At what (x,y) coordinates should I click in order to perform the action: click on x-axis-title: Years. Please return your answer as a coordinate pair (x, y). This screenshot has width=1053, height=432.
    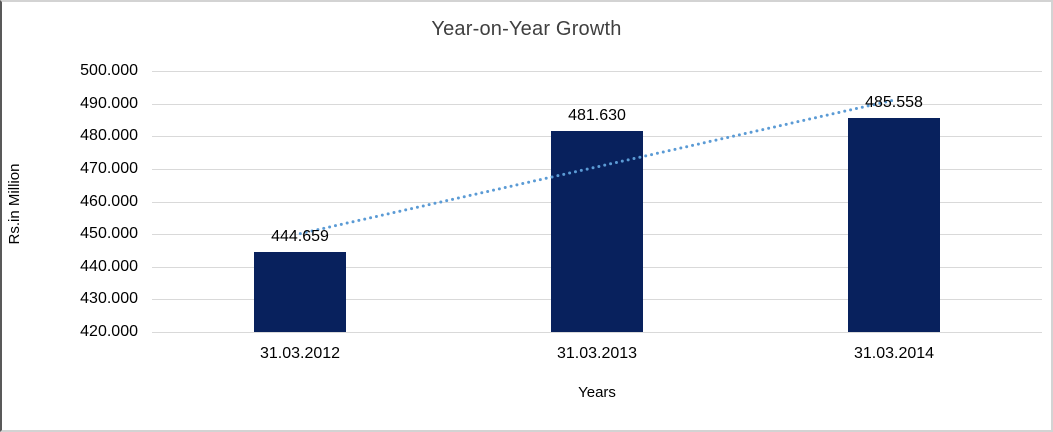
    Looking at the image, I should click on (597, 392).